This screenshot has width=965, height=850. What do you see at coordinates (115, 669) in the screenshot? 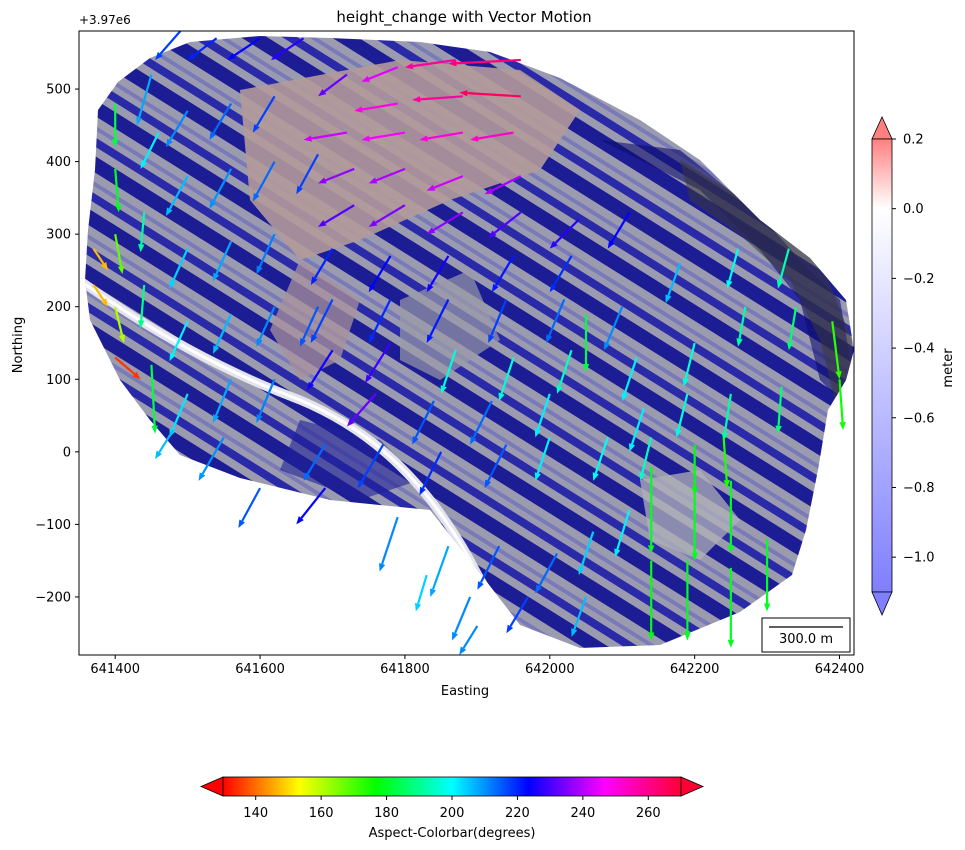
I see `x-tick-label: 641400` at bounding box center [115, 669].